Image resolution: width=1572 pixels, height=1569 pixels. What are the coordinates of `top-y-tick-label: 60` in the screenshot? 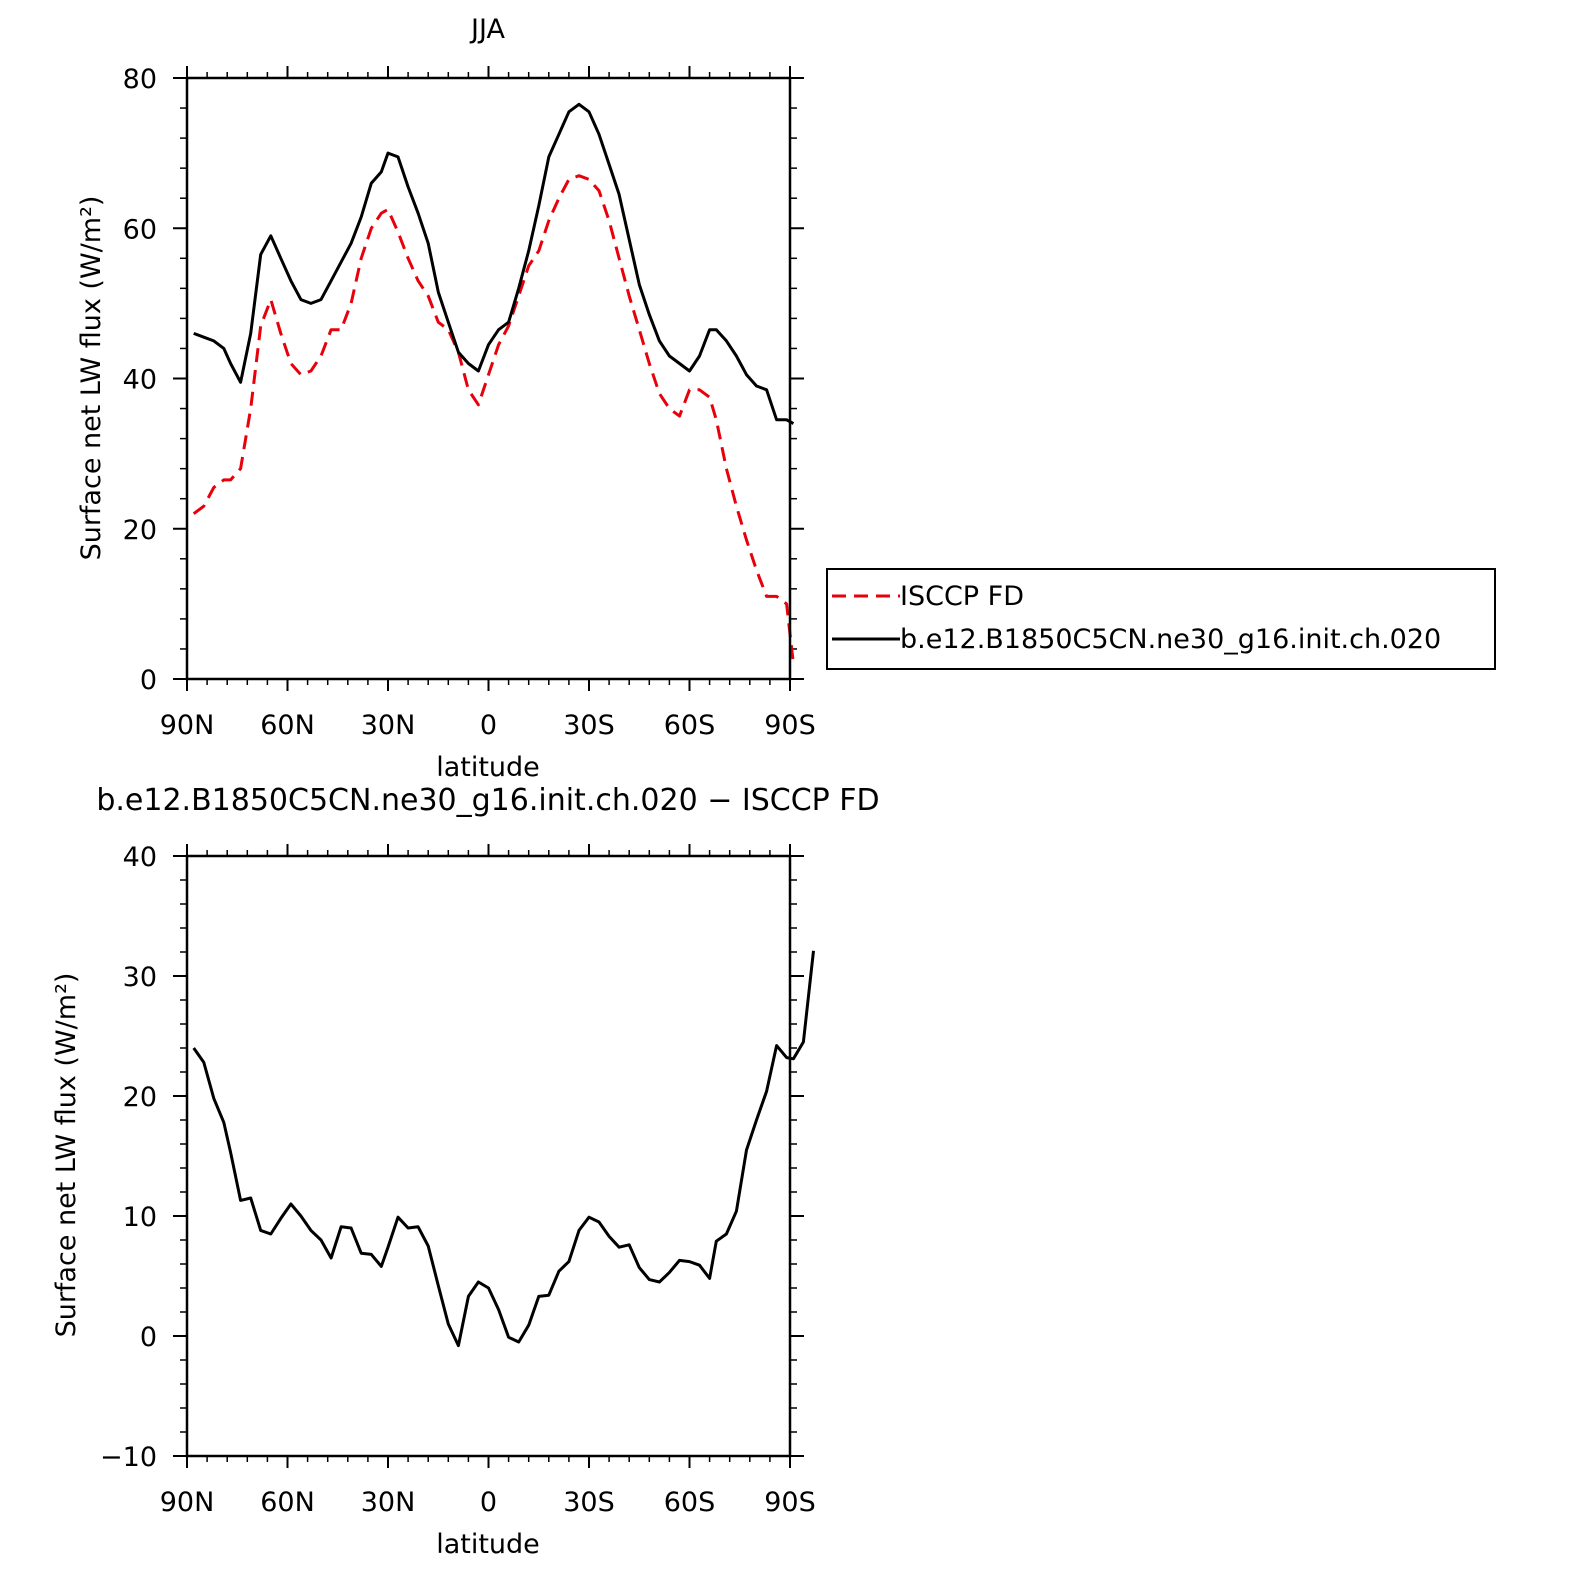 It's located at (140, 229).